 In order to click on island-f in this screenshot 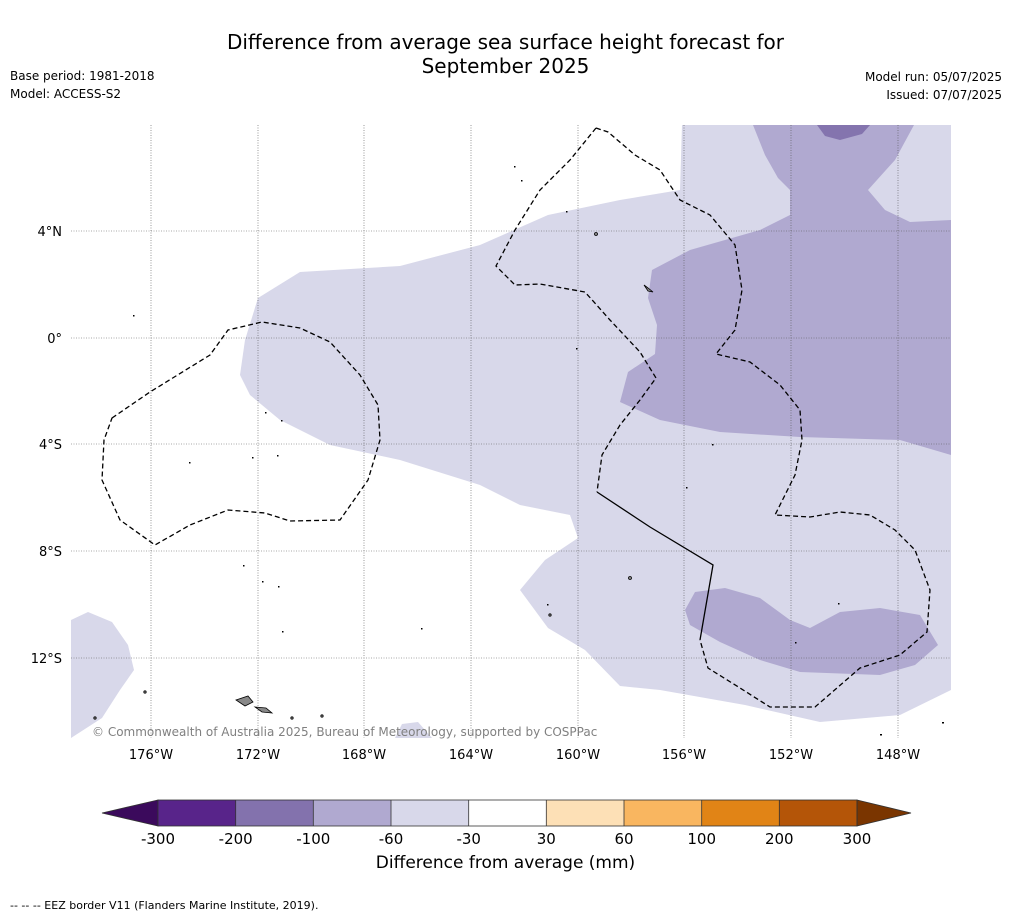, I will do `click(322, 716)`.